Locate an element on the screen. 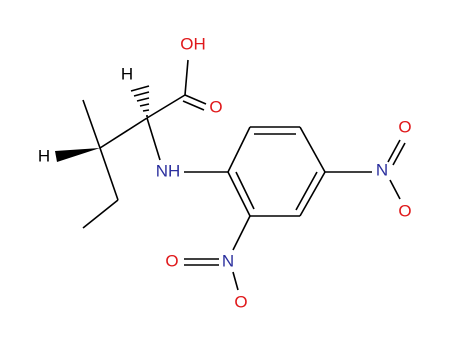 Image resolution: width=455 pixels, height=350 pixels. atom-label: NH is located at coordinates (168, 170).